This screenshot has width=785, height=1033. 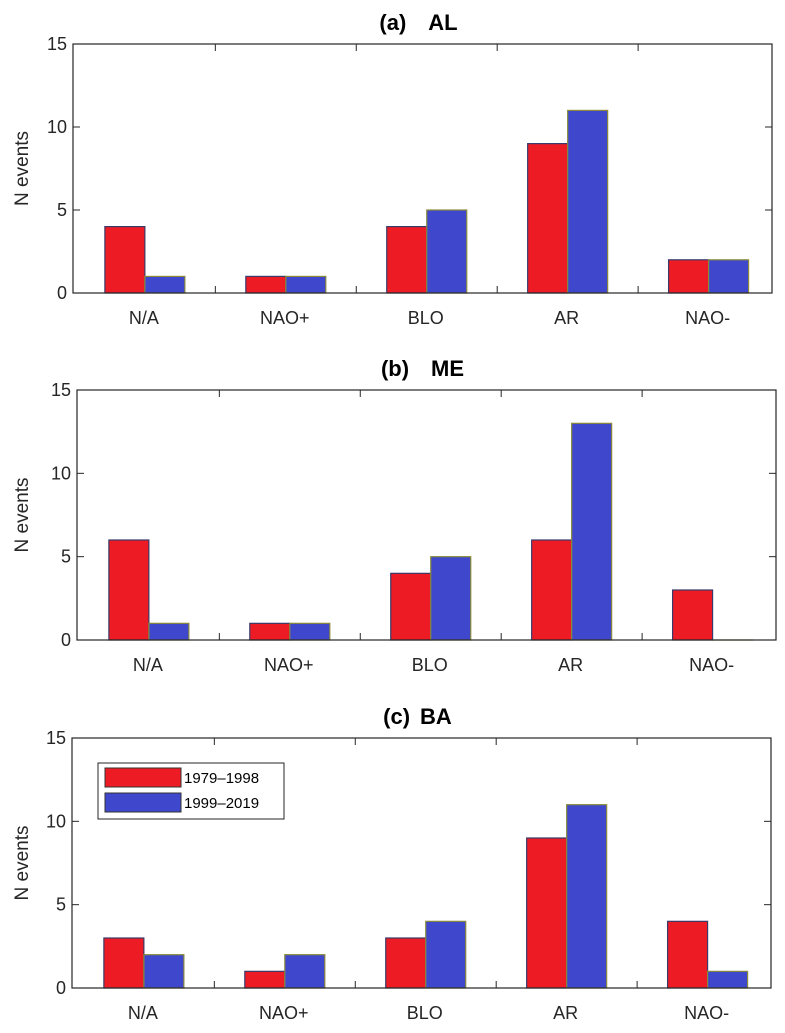 I want to click on legend-label-series1: 1979–1998, so click(x=221, y=778).